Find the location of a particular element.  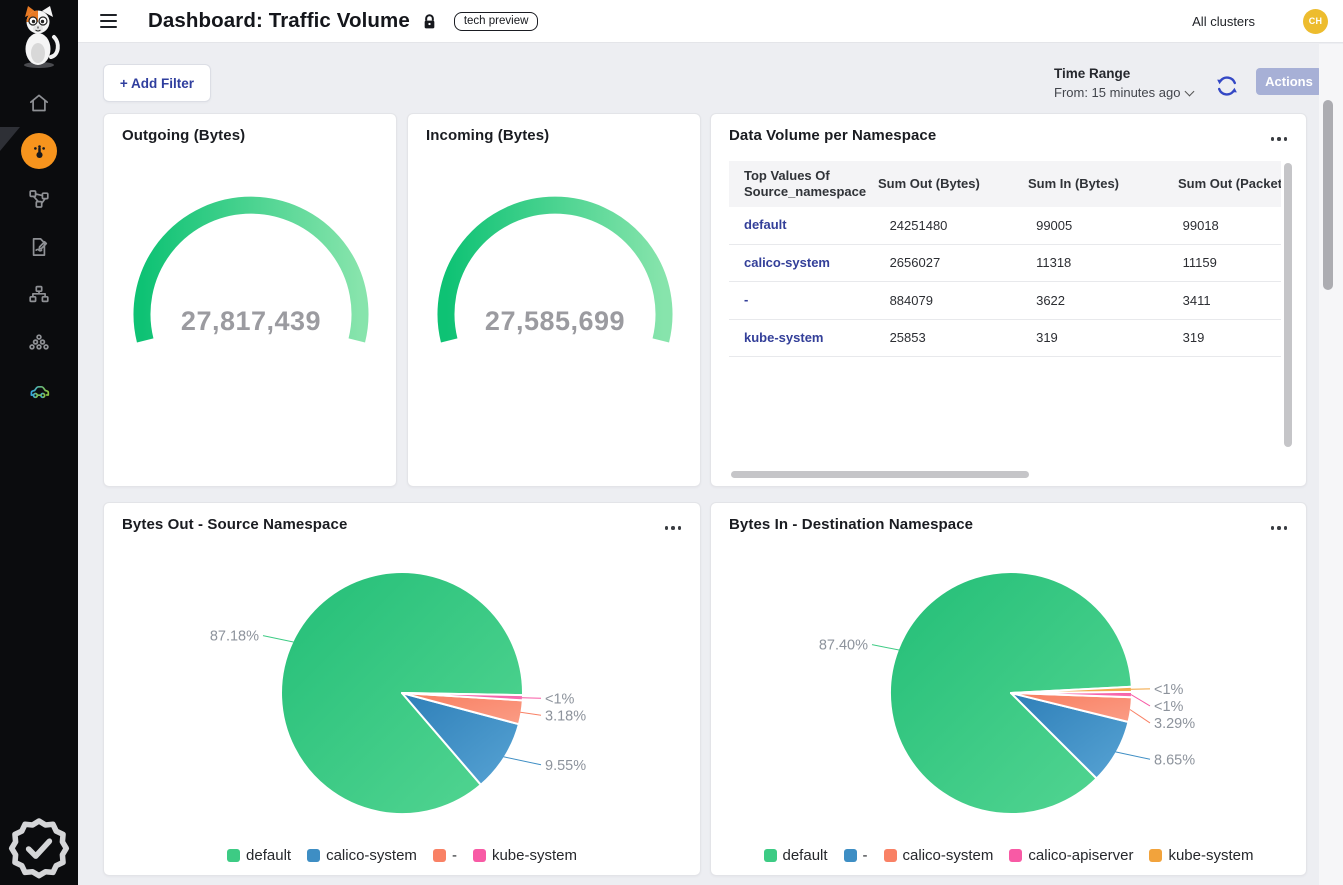

cluster-circles-icon is located at coordinates (39, 342).